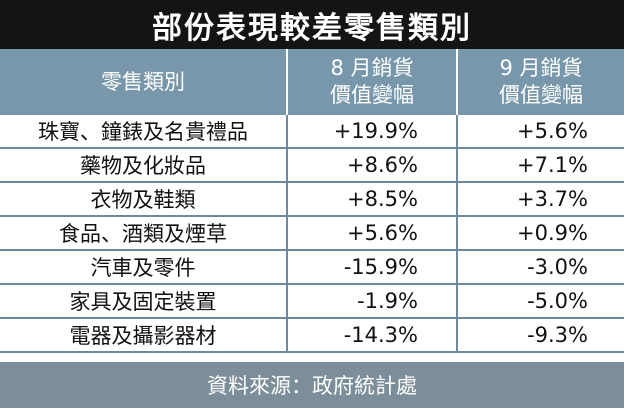  I want to click on row-september-change: +7.1%, so click(552, 165).